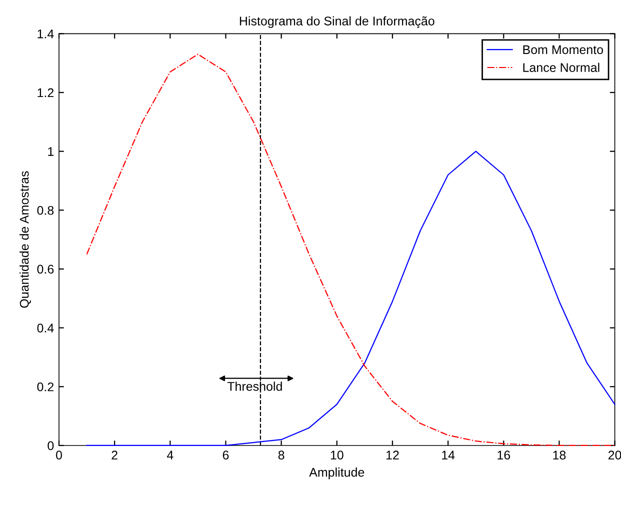 Image resolution: width=621 pixels, height=518 pixels. Describe the element at coordinates (392, 455) in the screenshot. I see `x-tick-label: 12` at that location.